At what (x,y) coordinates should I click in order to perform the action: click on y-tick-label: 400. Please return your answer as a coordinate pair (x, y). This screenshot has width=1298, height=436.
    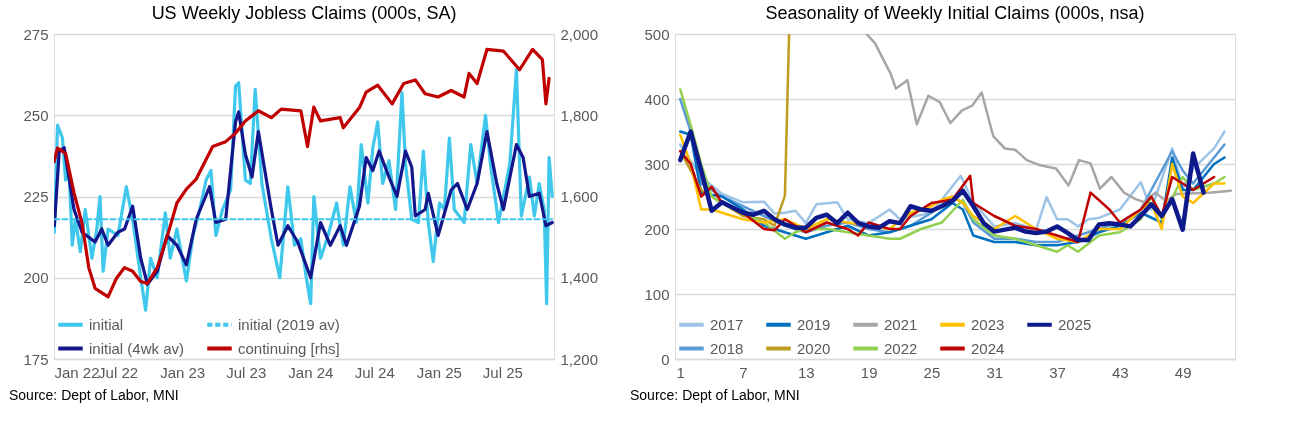
    Looking at the image, I should click on (657, 99).